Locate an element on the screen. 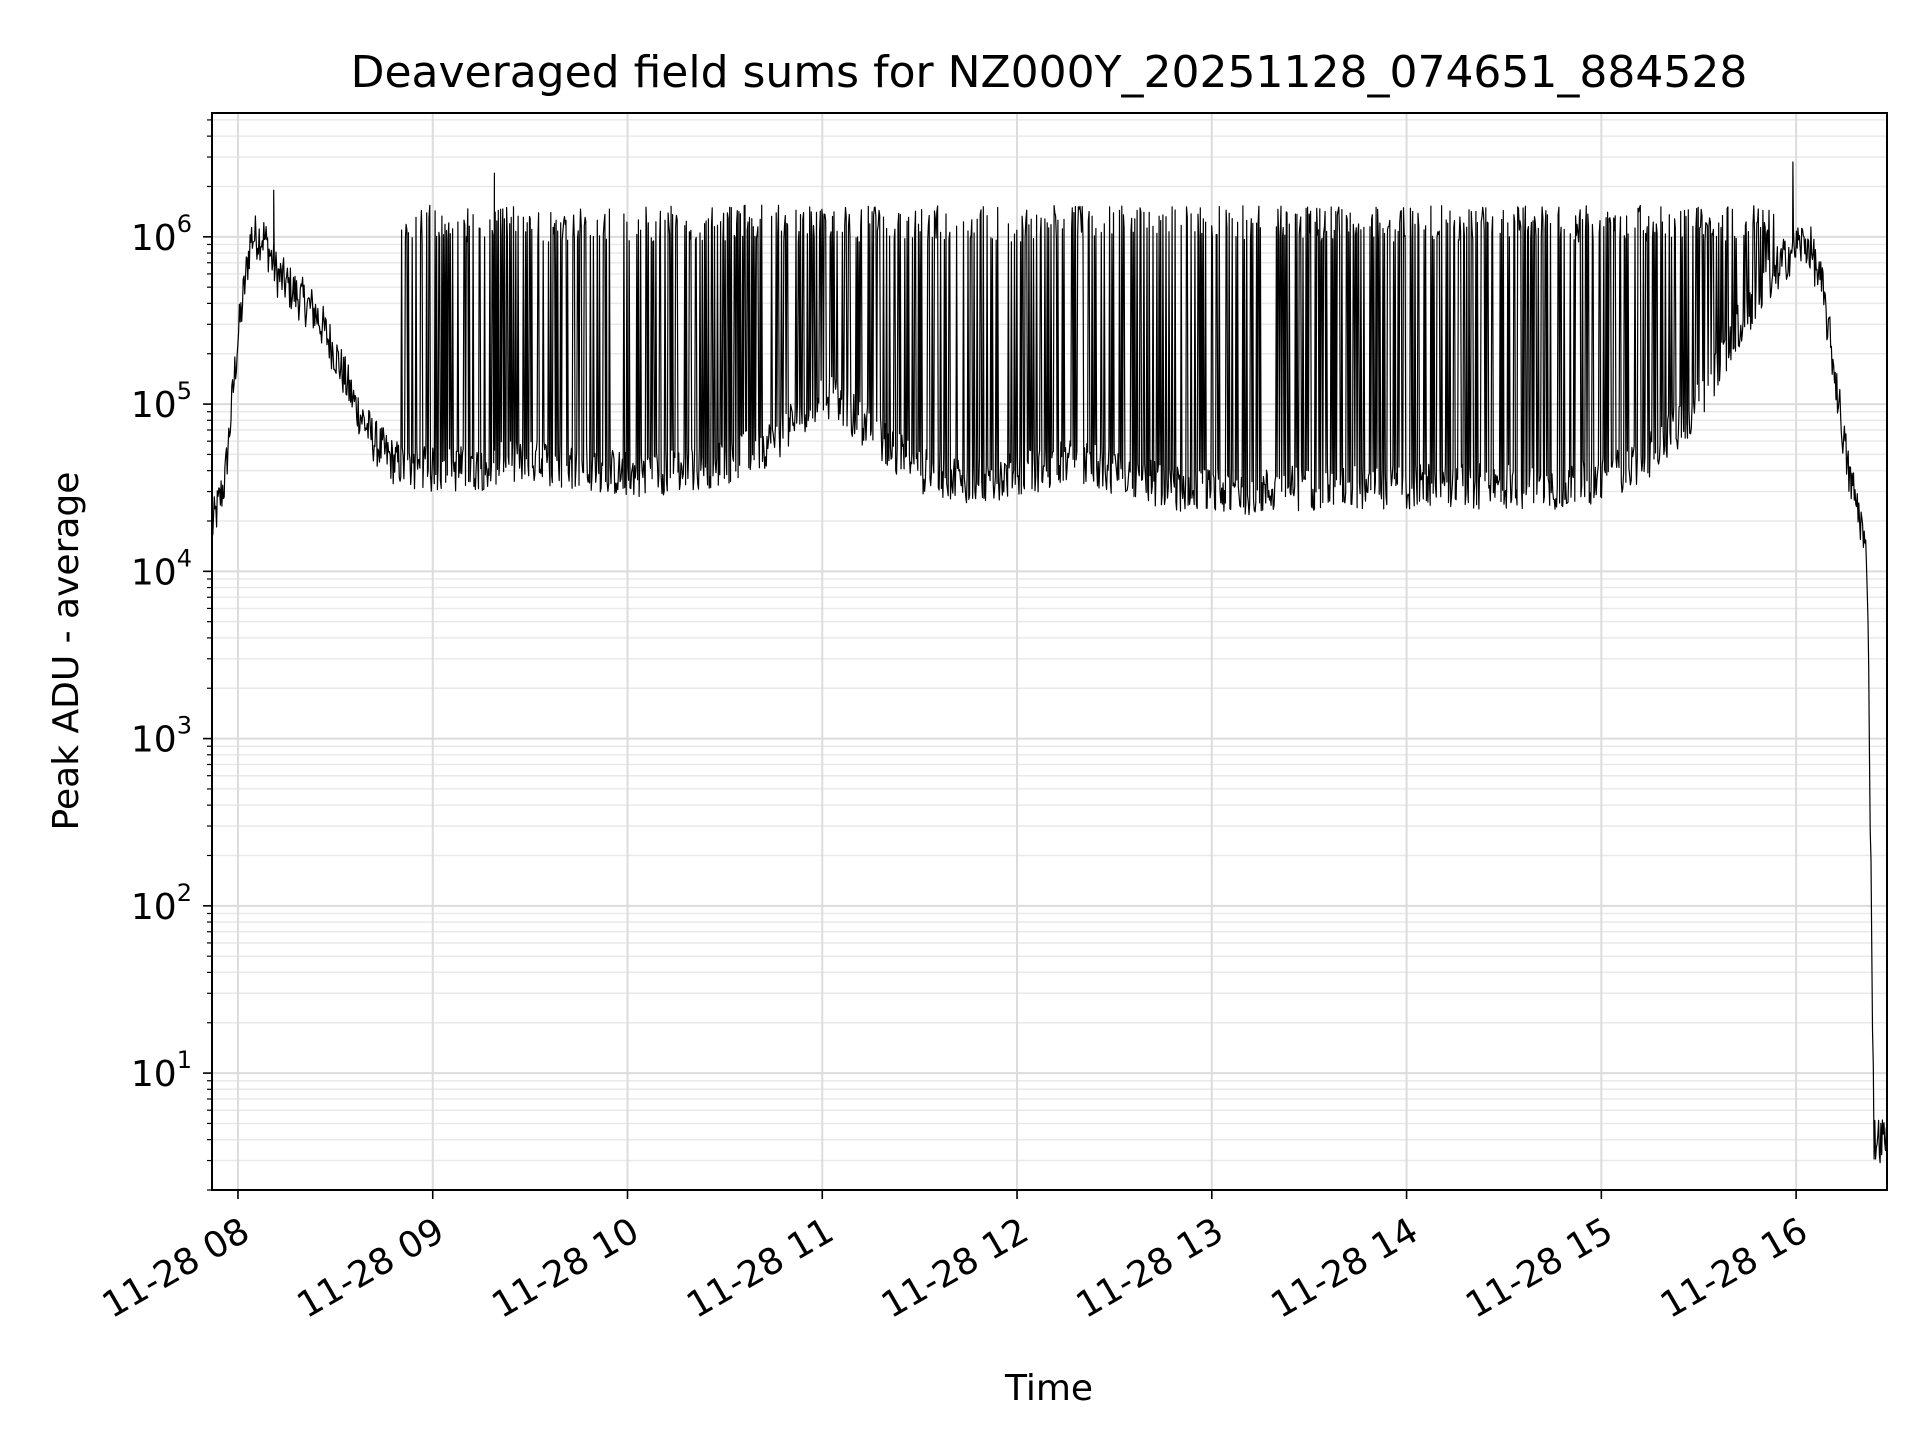  x-tick-label: 11-28 13 is located at coordinates (1150, 1268).